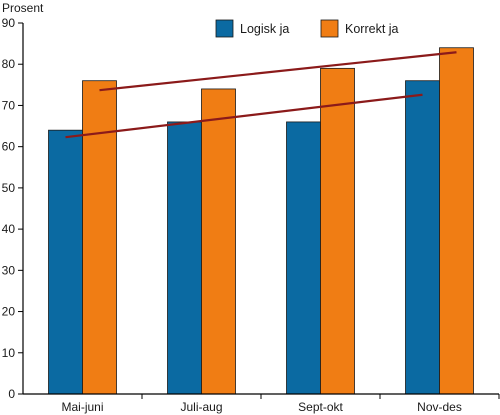  What do you see at coordinates (23, 8) in the screenshot?
I see `y-axis-label: Prosent` at bounding box center [23, 8].